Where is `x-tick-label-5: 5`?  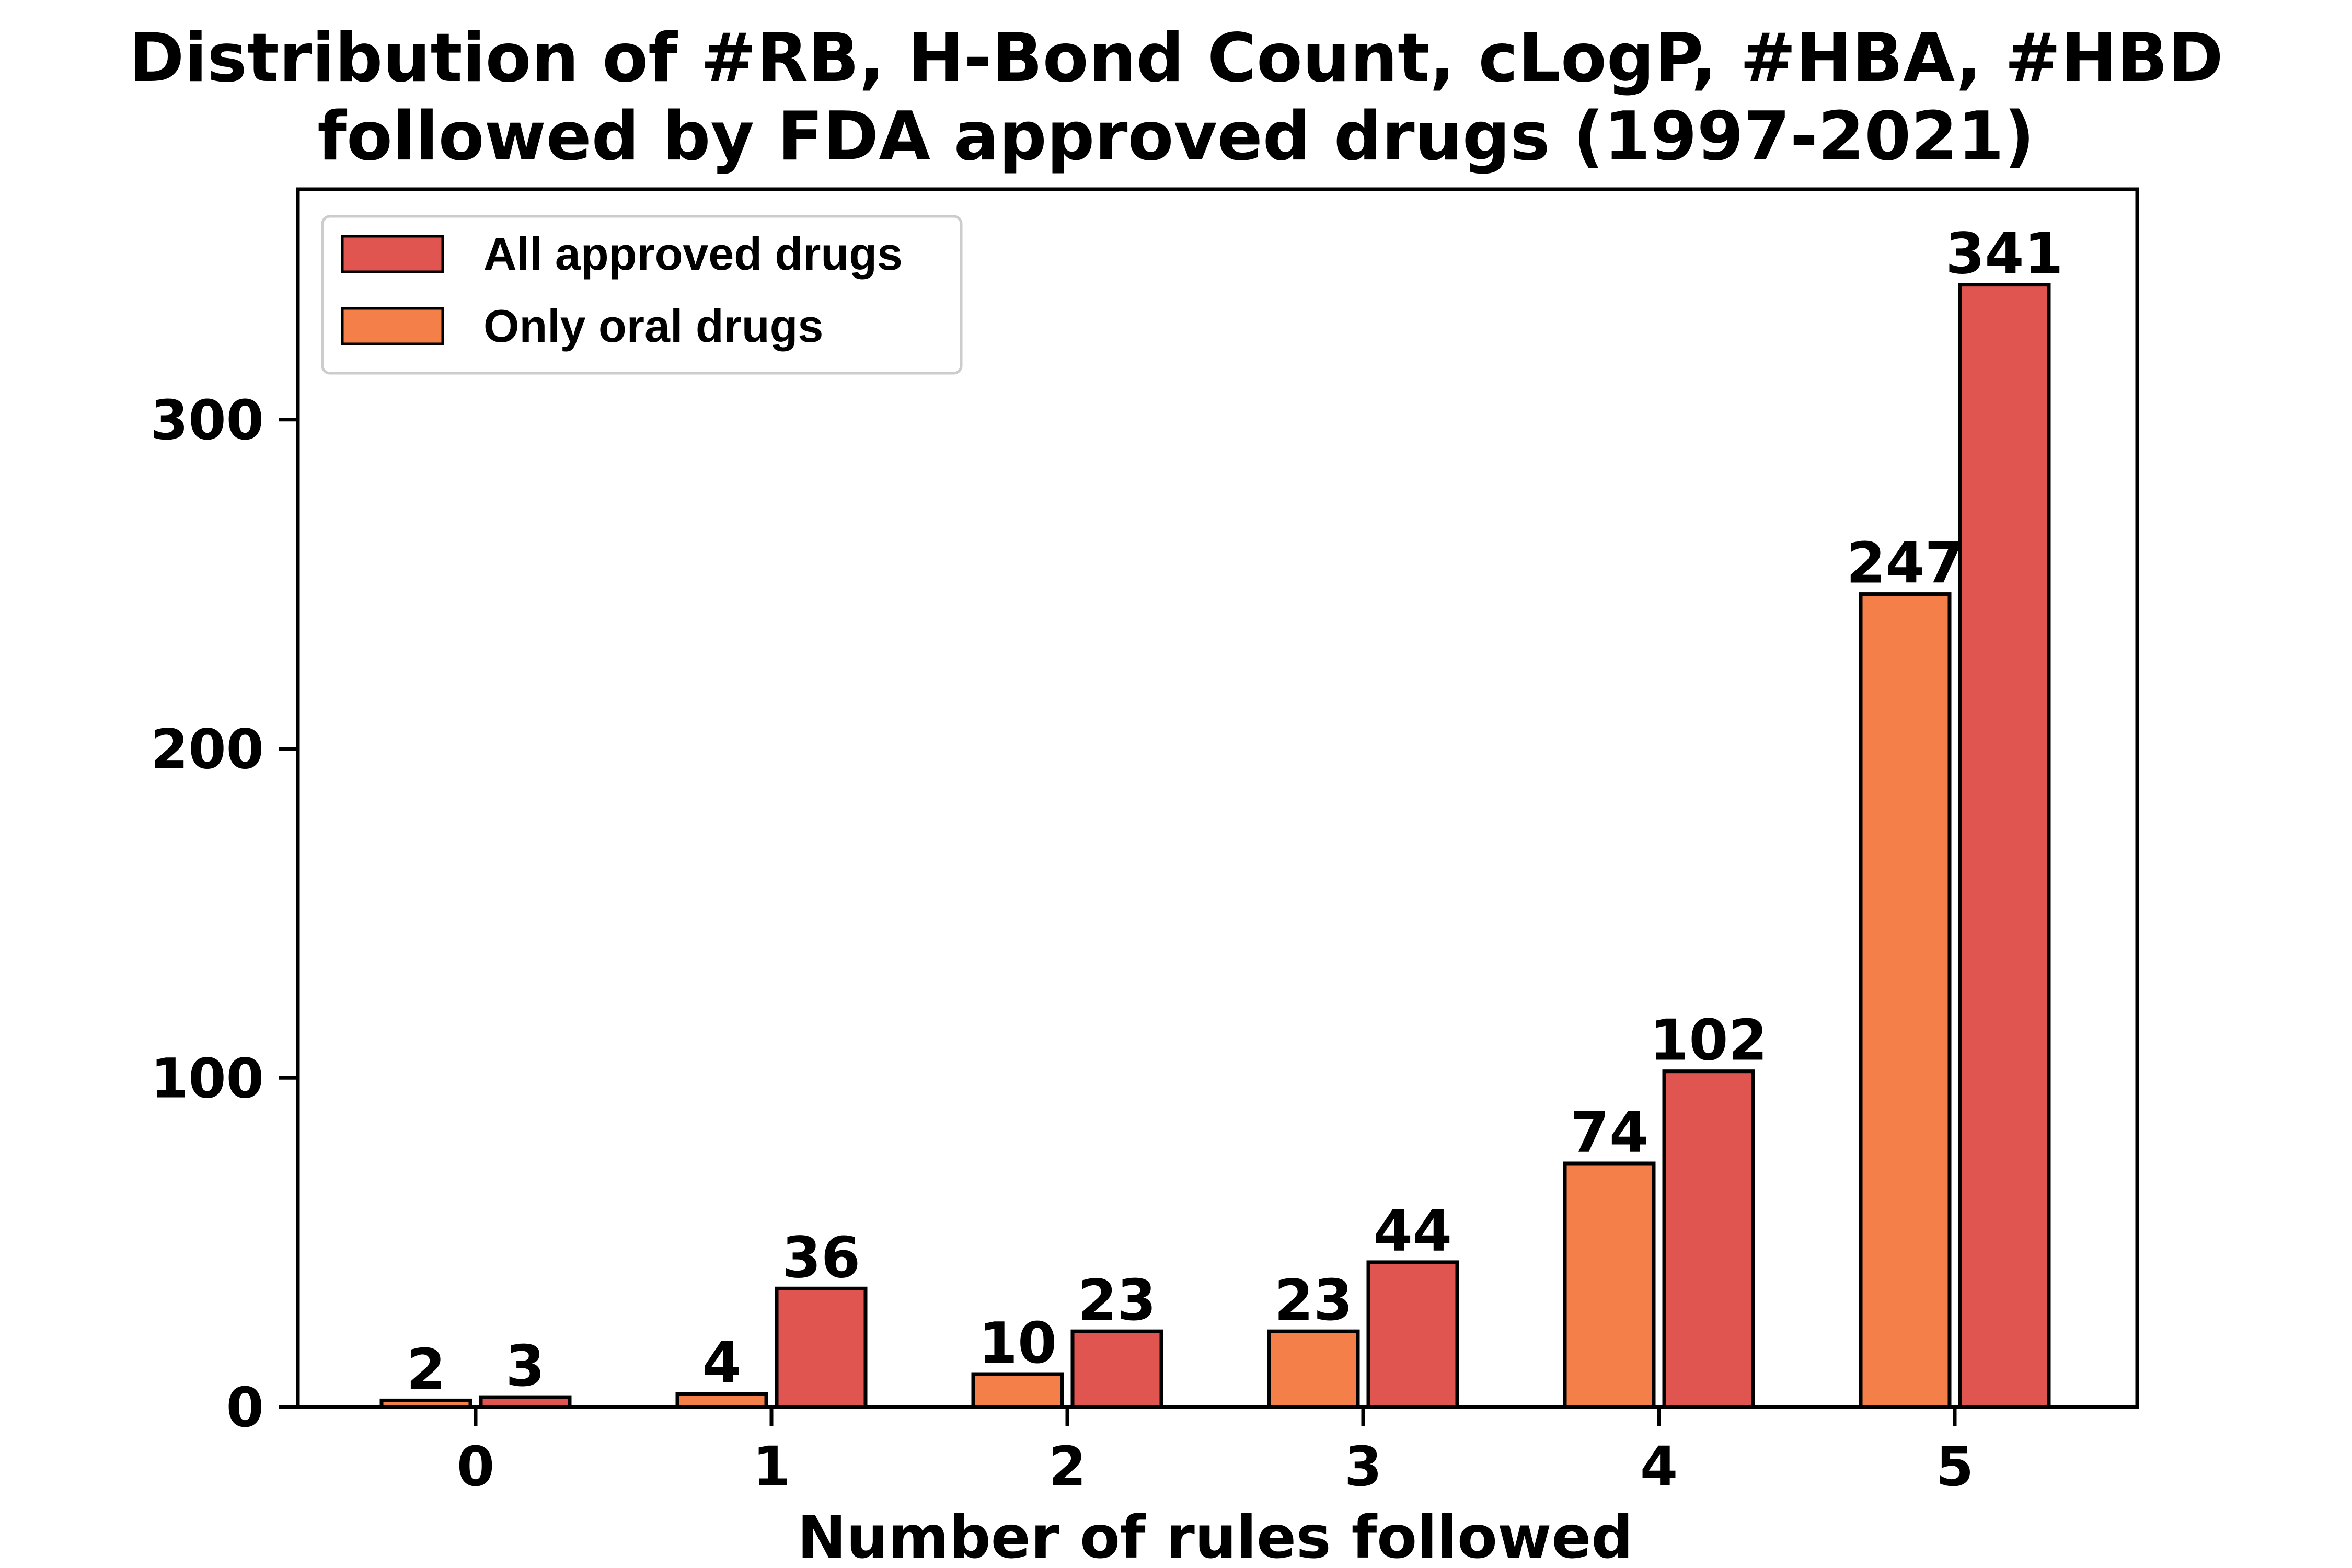
x-tick-label-5: 5 is located at coordinates (1955, 1466).